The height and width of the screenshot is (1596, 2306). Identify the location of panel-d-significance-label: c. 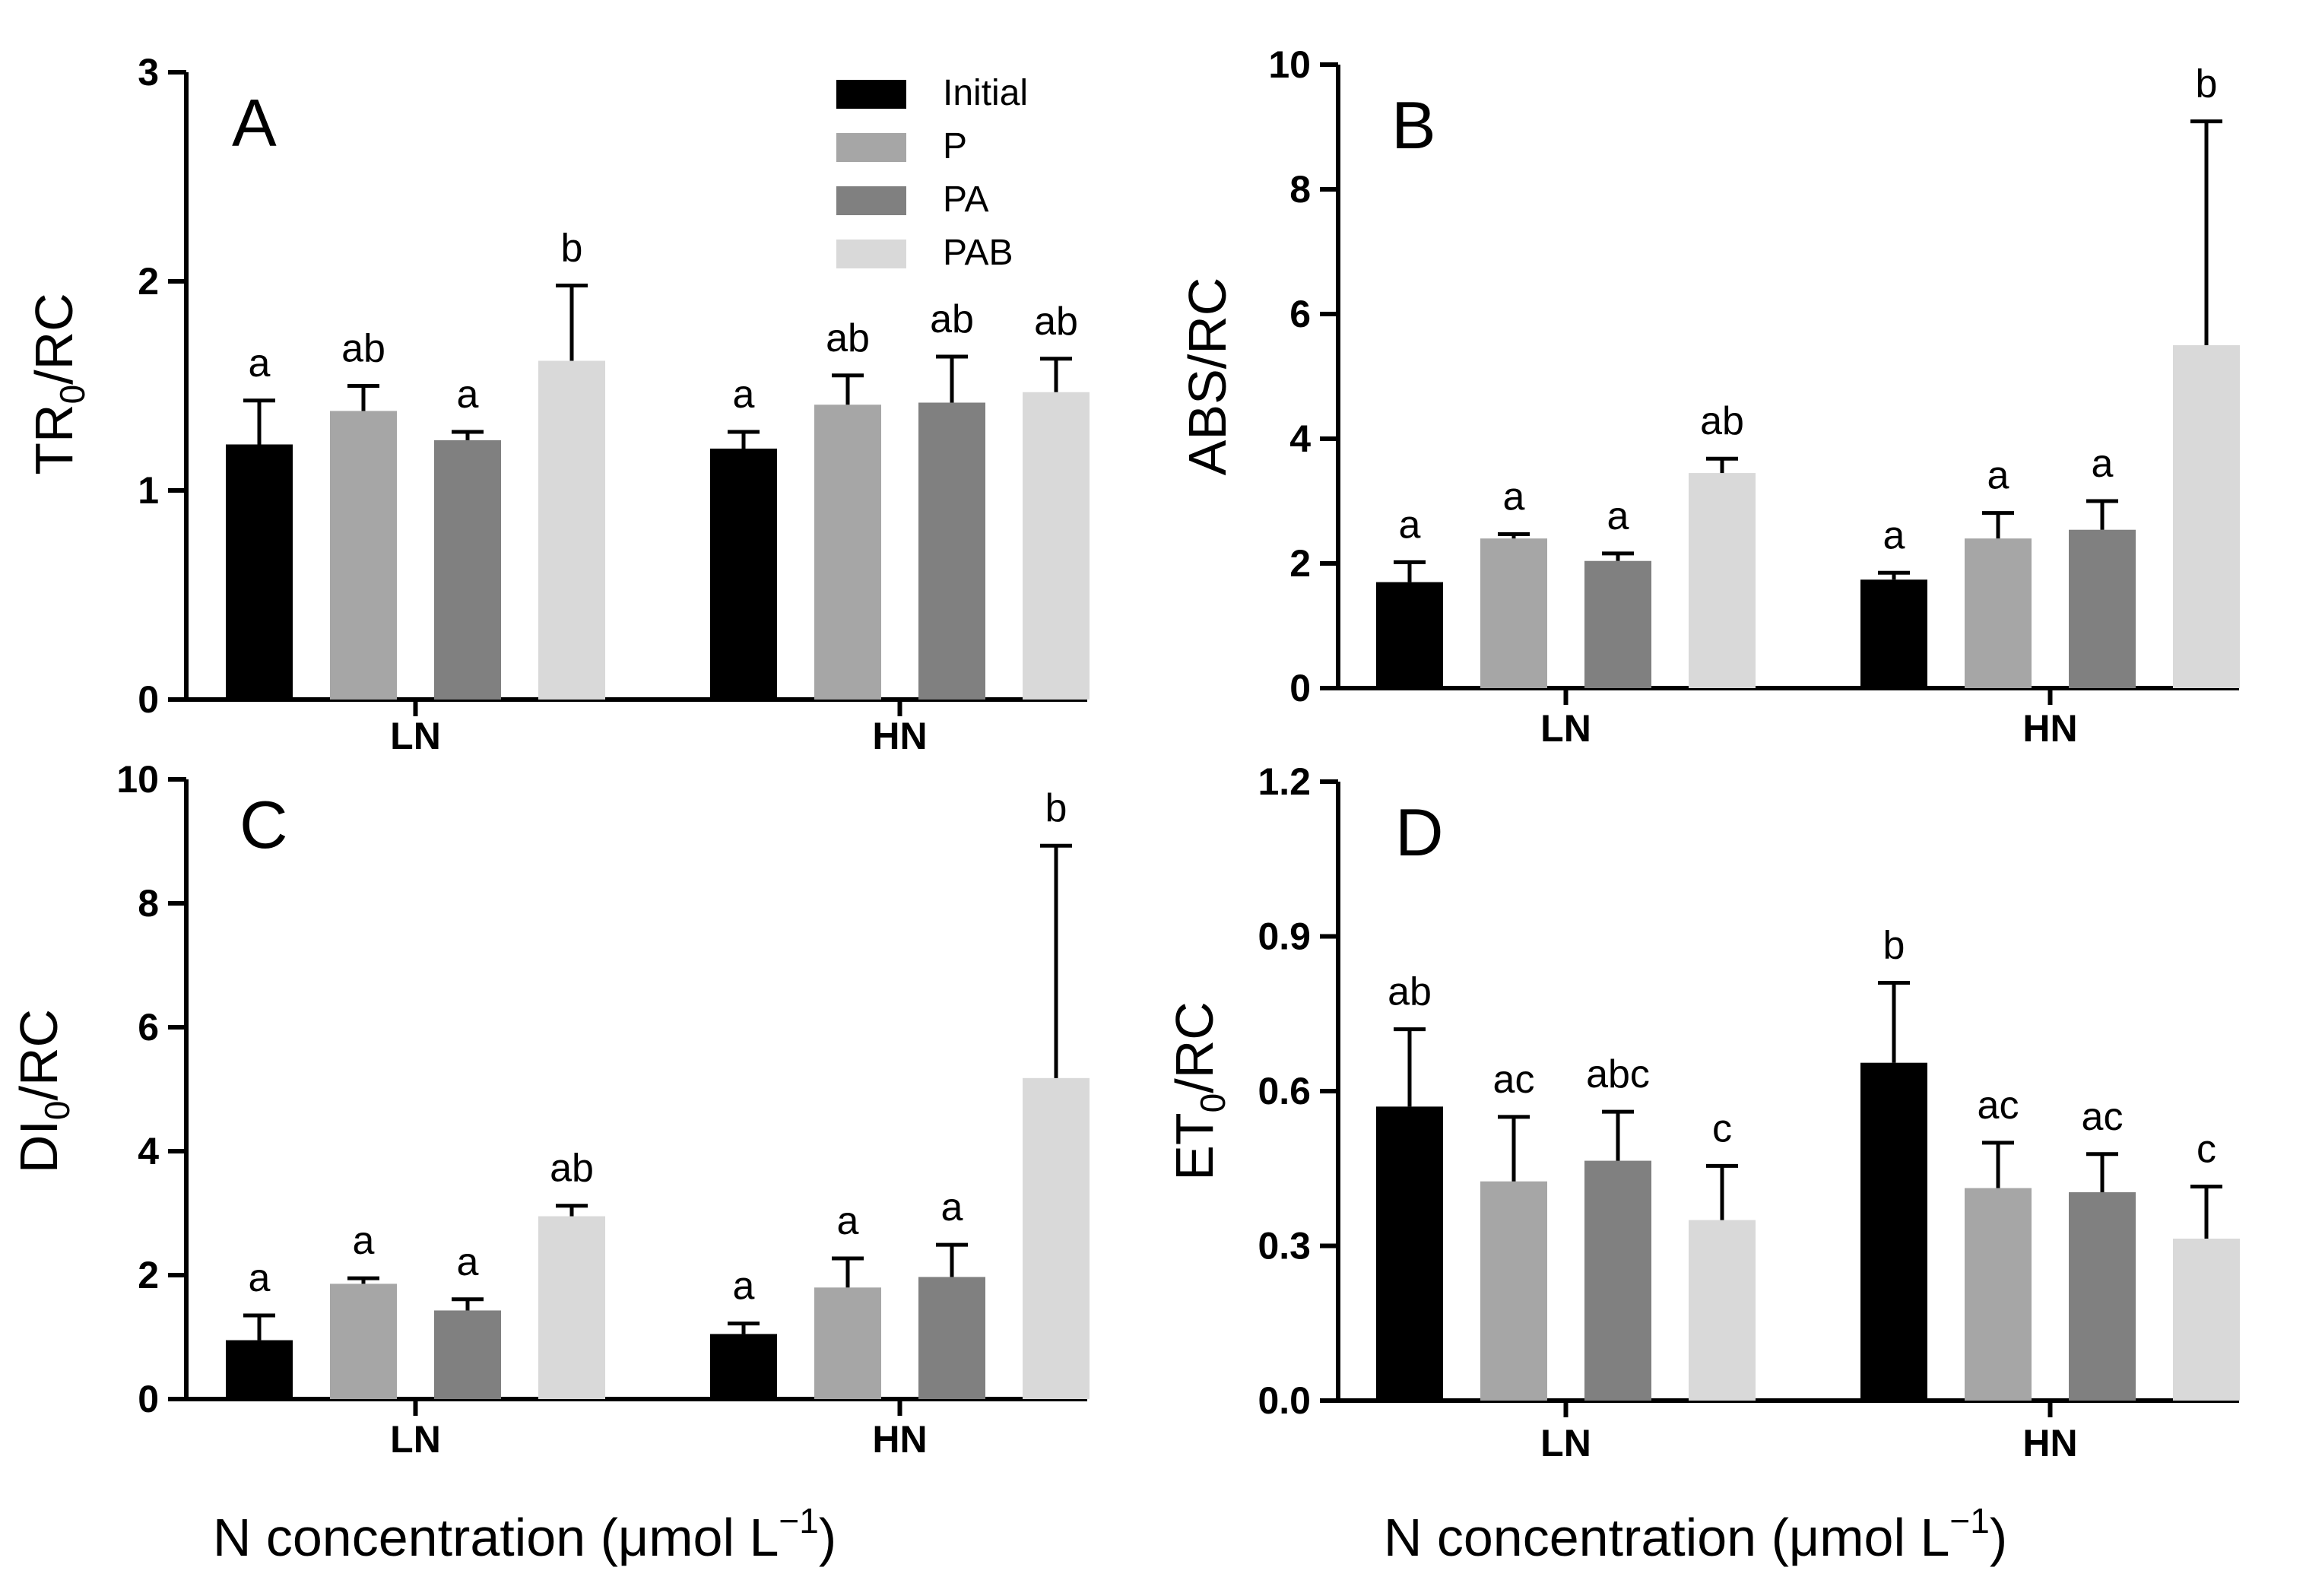
(2206, 1149).